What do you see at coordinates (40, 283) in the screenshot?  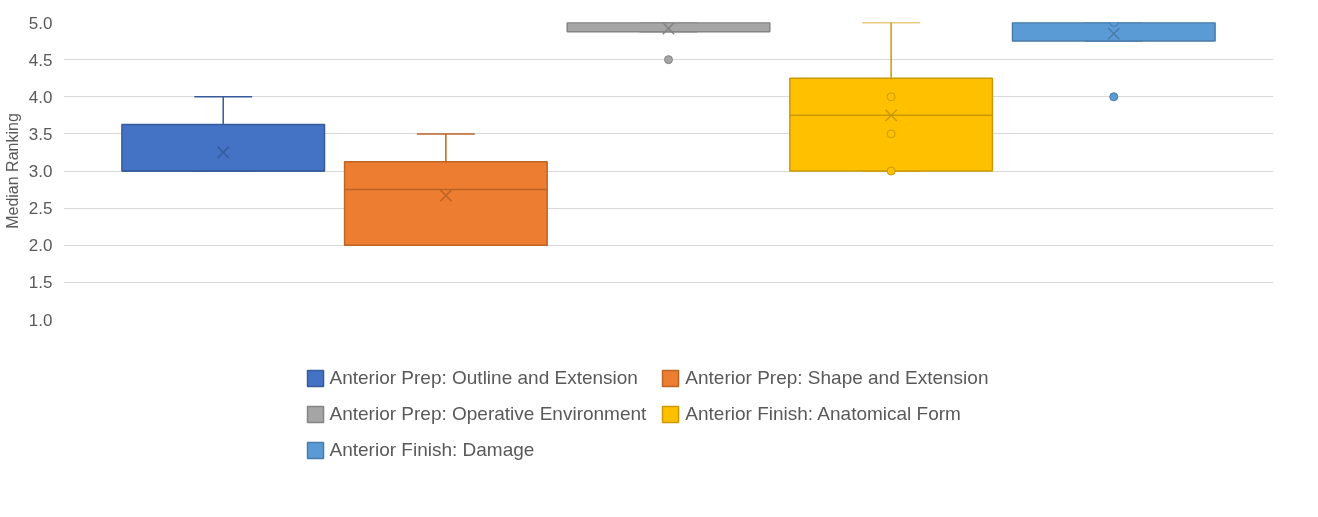 I see `y-tick-label: 1.5` at bounding box center [40, 283].